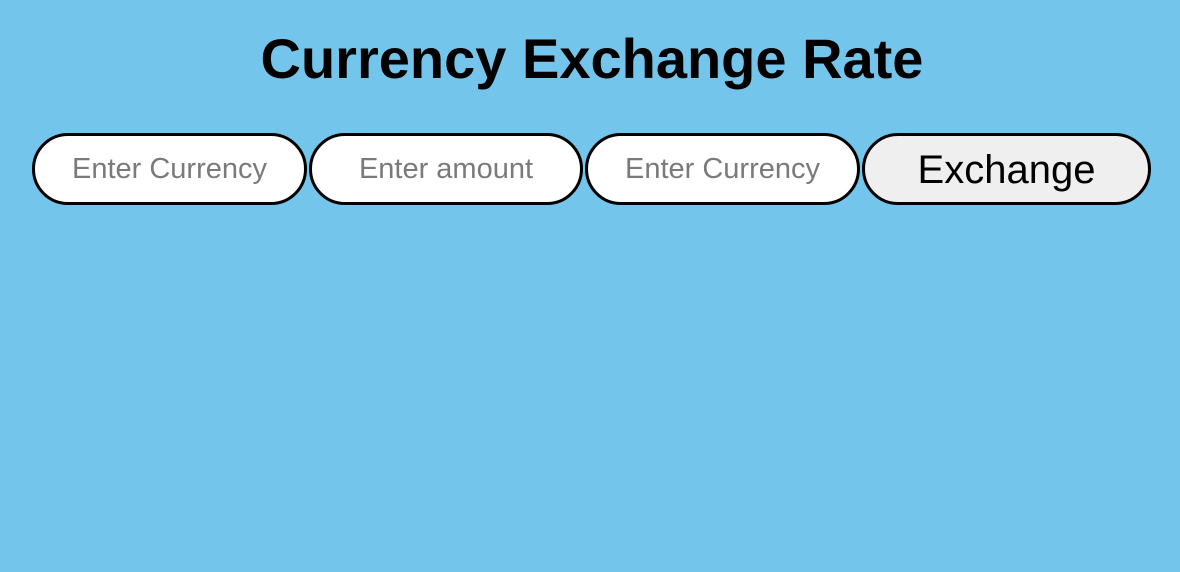 This screenshot has width=1180, height=572. Describe the element at coordinates (446, 169) in the screenshot. I see `amount-input` at that location.